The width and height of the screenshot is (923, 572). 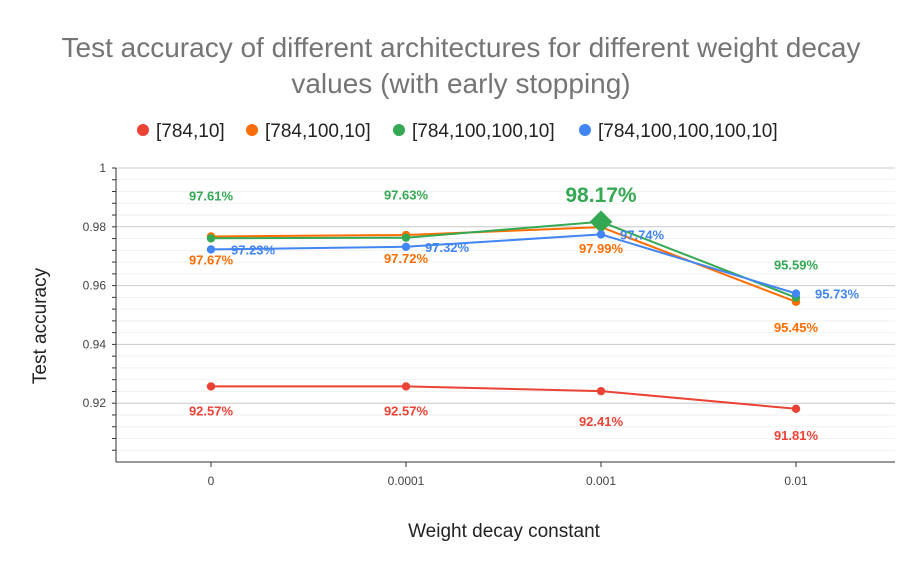 I want to click on data-label: 92.41%, so click(x=601, y=421).